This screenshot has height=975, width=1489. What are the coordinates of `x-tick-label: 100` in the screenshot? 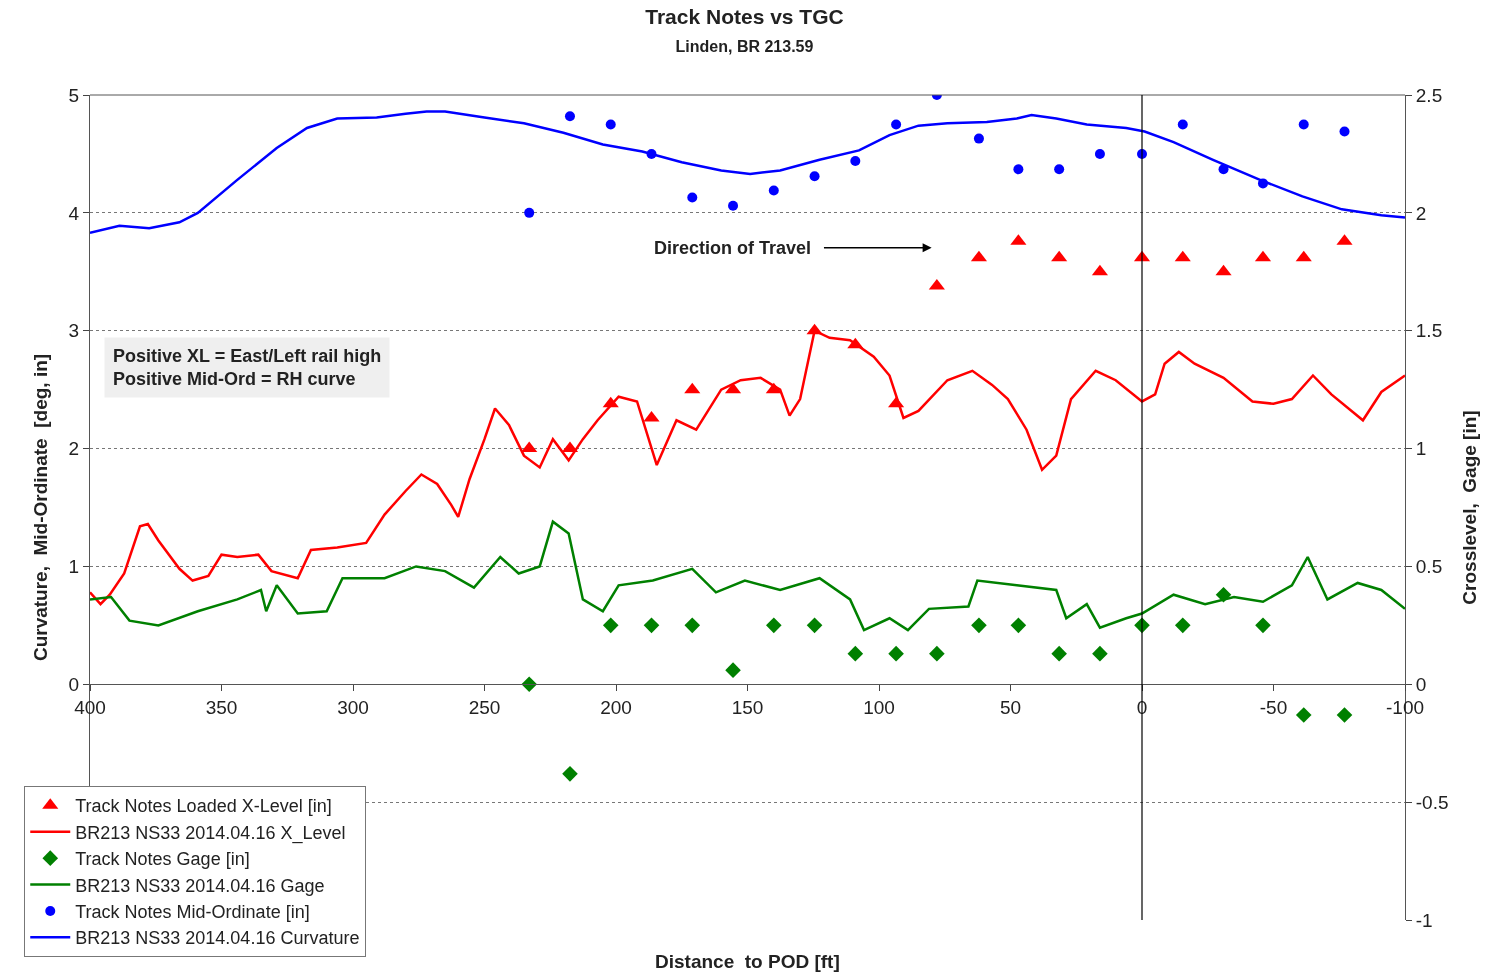 It's located at (879, 708).